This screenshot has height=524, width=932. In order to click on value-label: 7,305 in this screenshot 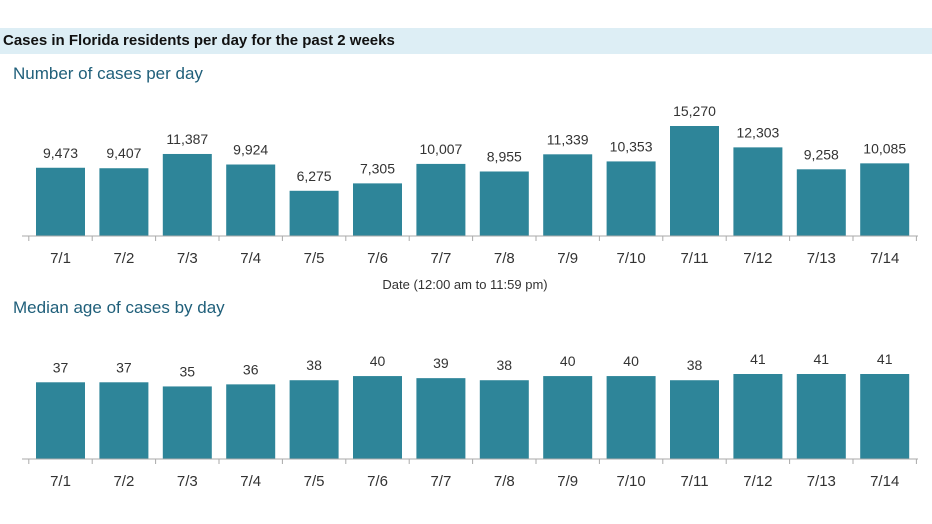, I will do `click(377, 168)`.